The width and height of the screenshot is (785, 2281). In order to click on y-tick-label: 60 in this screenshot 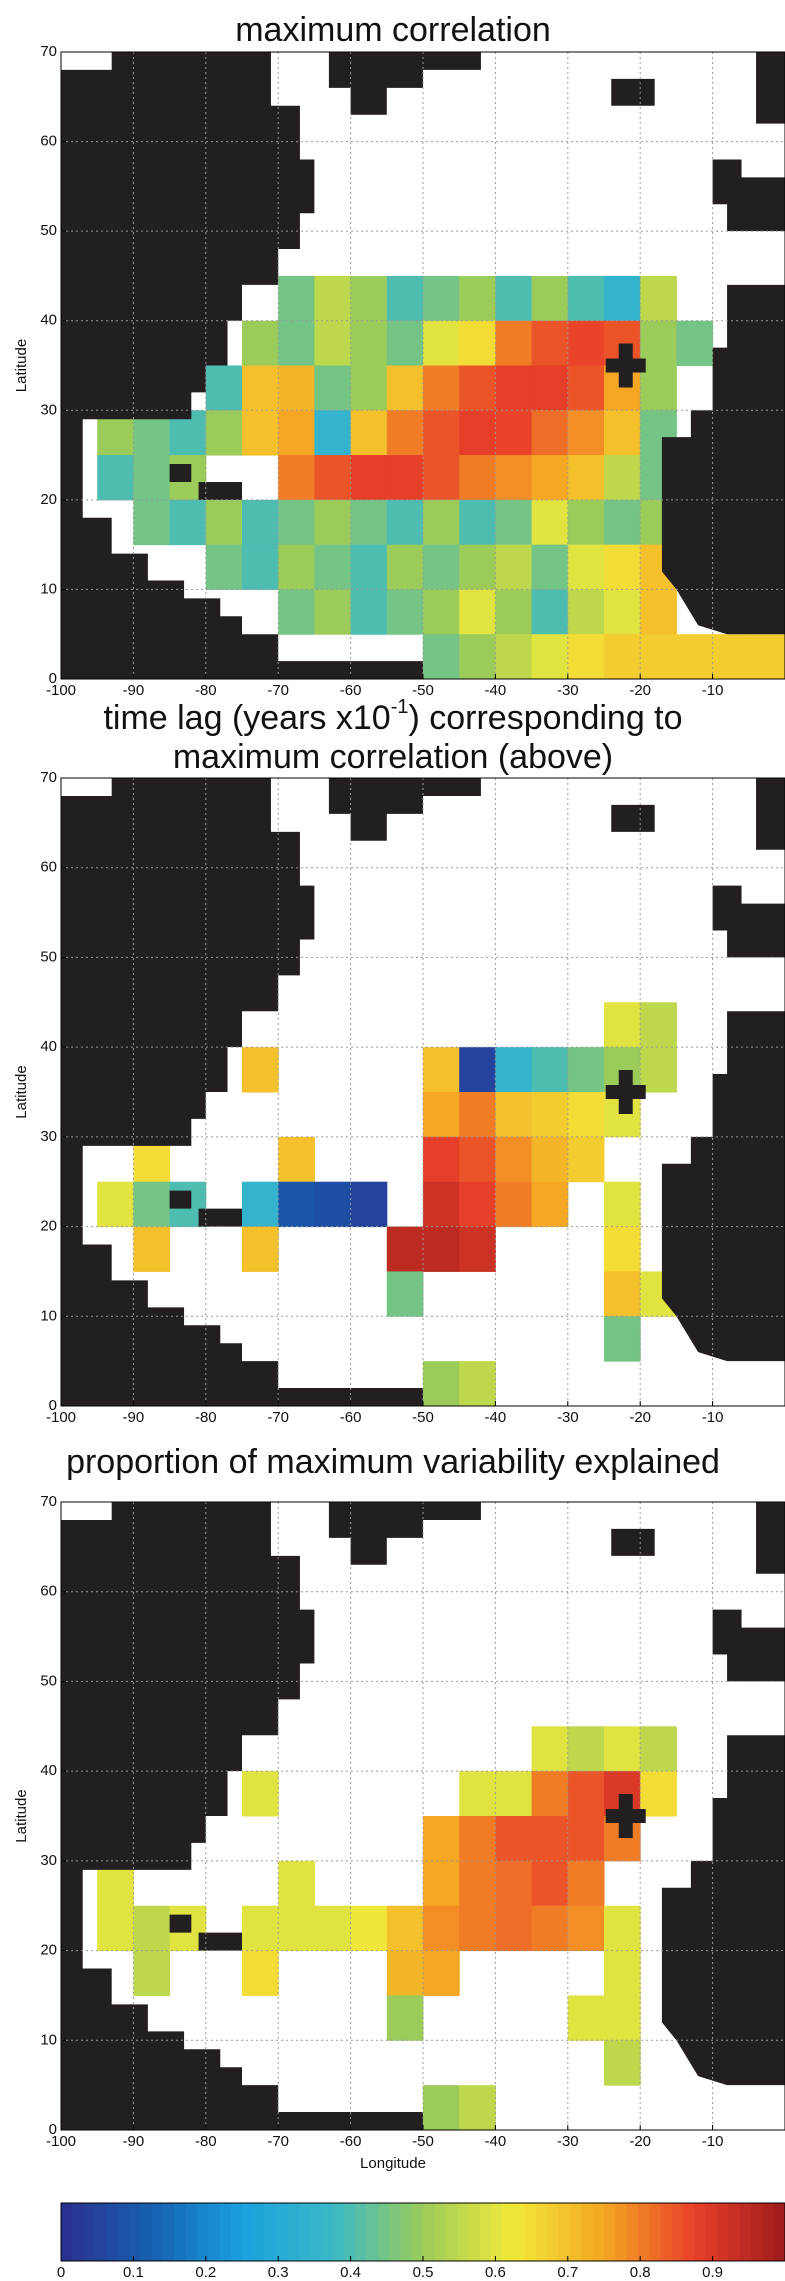, I will do `click(48, 141)`.